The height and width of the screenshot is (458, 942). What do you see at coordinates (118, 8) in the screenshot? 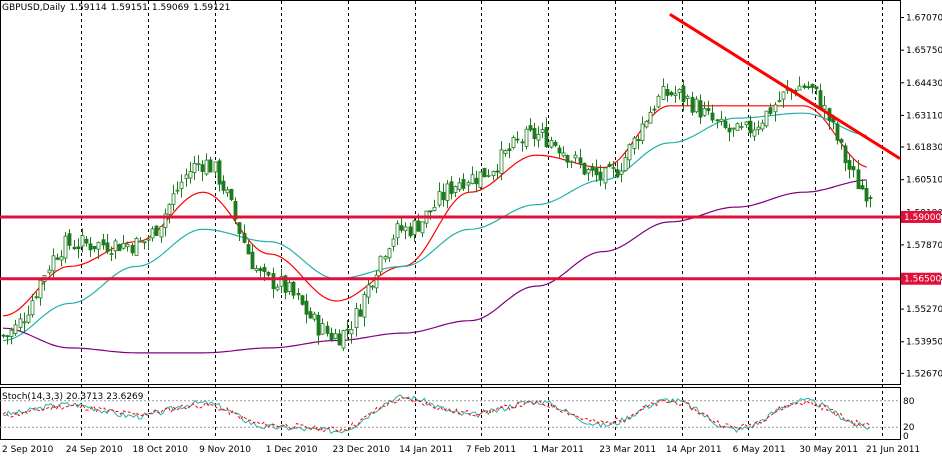
I see `chart-header: GBPUSD,Daily 1.59114 1.59151 1.59069 1.59121` at bounding box center [118, 8].